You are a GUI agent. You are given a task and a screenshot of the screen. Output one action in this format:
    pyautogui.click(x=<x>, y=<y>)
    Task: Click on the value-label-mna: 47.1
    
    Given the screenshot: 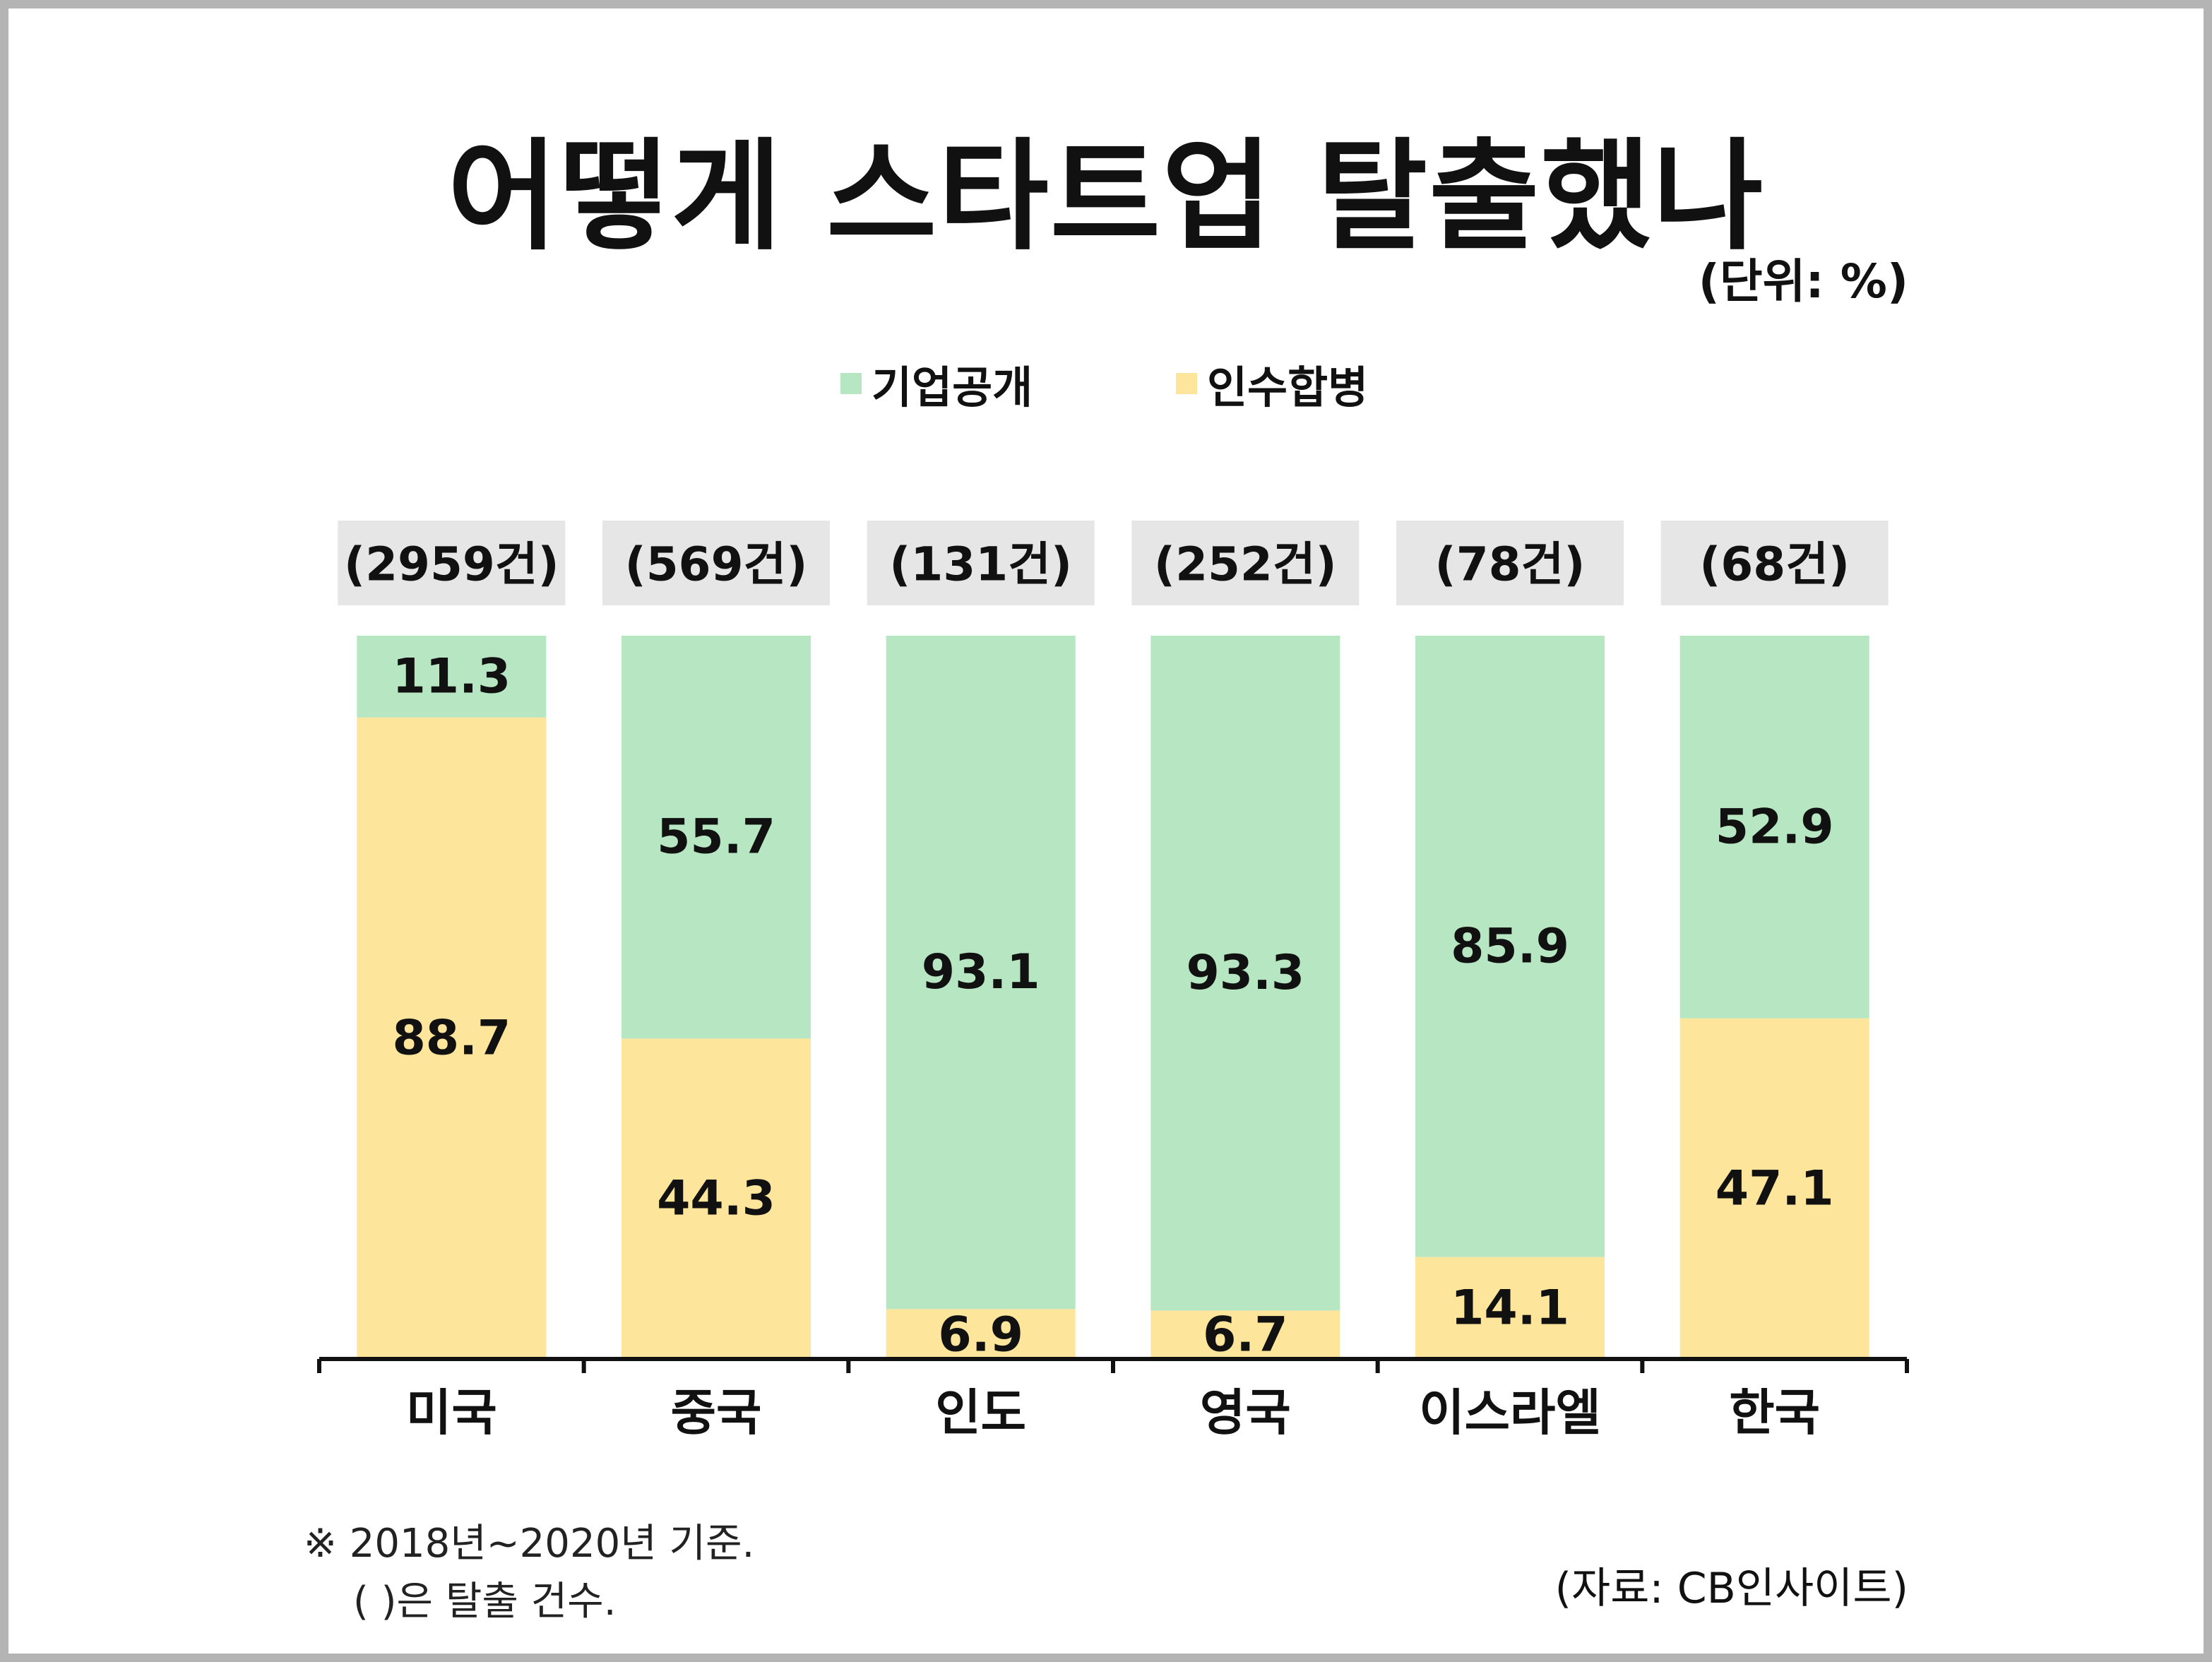 What is the action you would take?
    pyautogui.click(x=1775, y=1189)
    